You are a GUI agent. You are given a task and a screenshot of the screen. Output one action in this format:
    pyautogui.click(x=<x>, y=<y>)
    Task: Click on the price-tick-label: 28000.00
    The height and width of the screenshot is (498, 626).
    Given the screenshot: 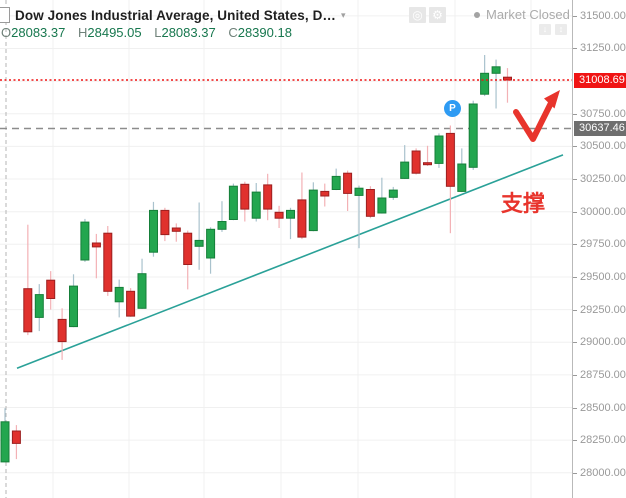 What is the action you would take?
    pyautogui.click(x=599, y=473)
    